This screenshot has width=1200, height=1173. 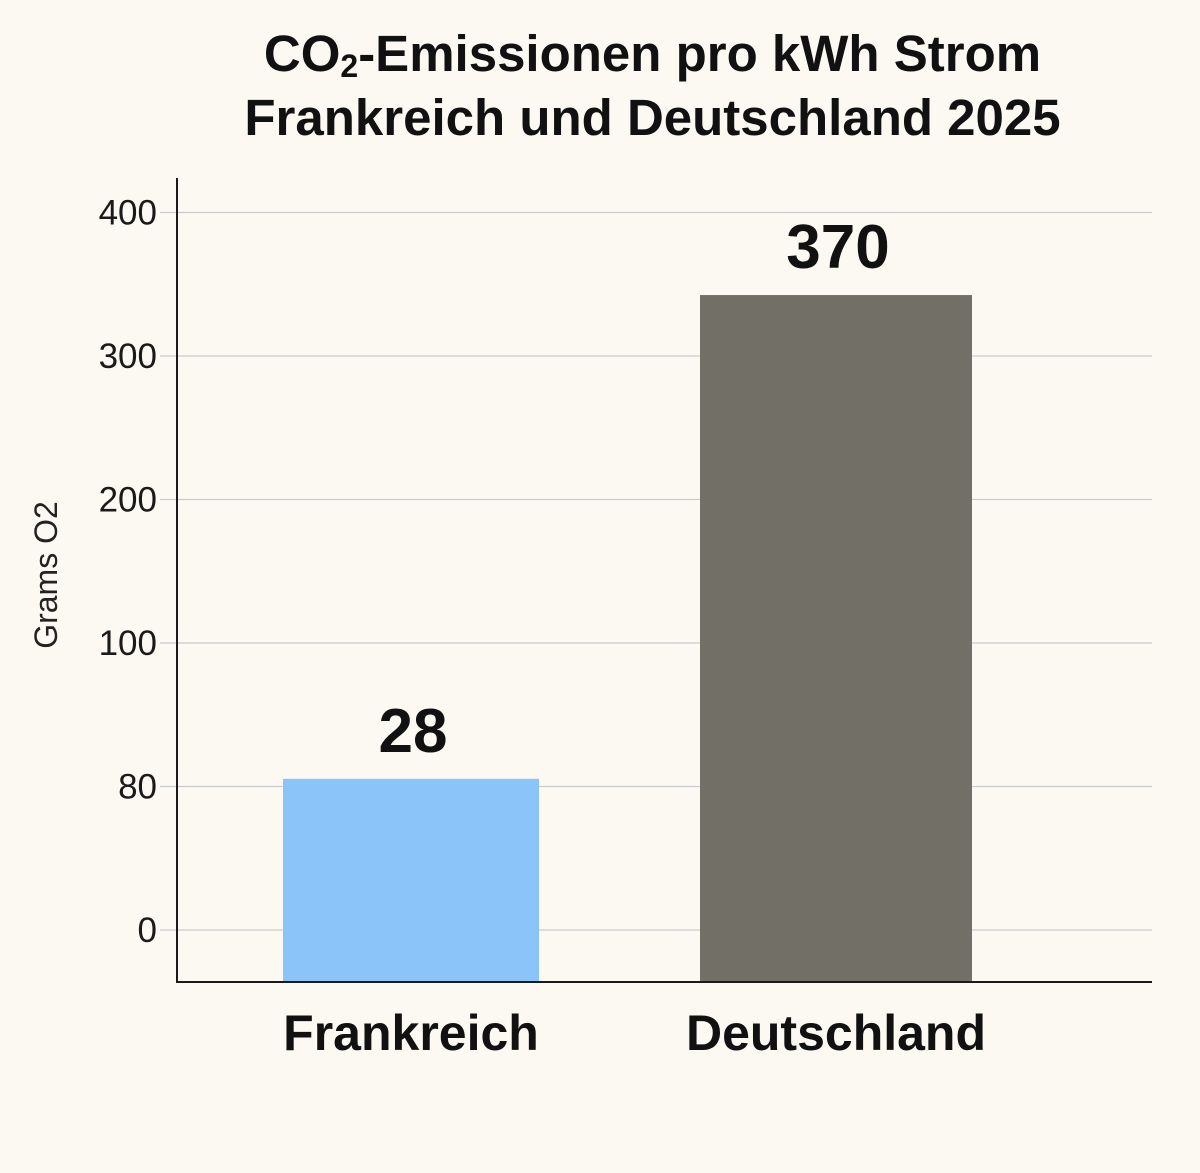 What do you see at coordinates (302, 53) in the screenshot?
I see `title-co: CO` at bounding box center [302, 53].